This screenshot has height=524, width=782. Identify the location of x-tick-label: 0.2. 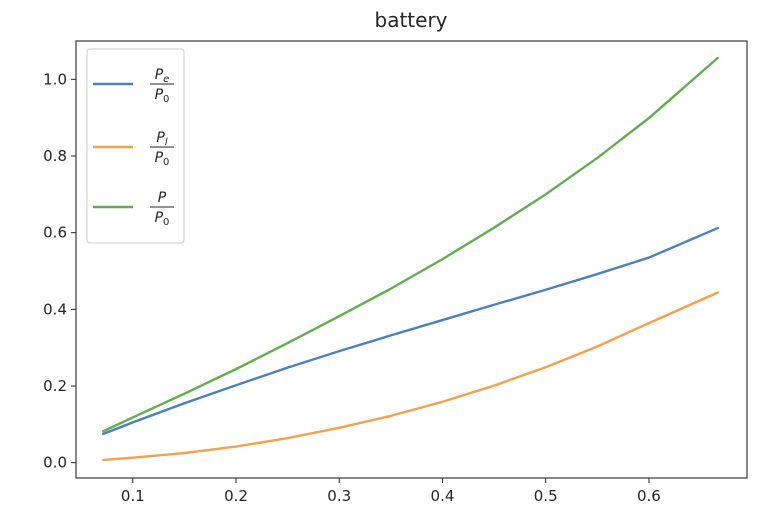
(236, 496).